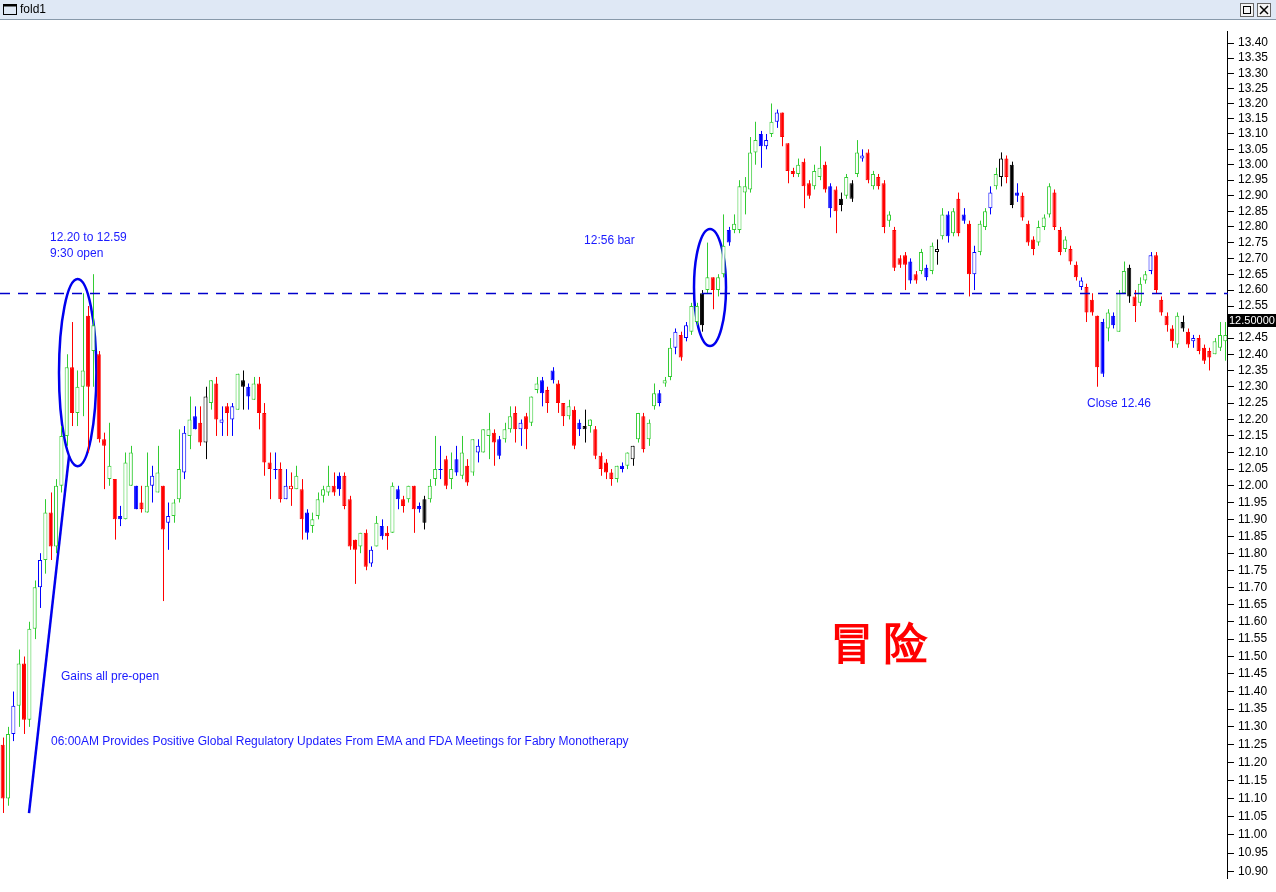  Describe the element at coordinates (1252, 673) in the screenshot. I see `y-tick-label: 11.45` at that location.